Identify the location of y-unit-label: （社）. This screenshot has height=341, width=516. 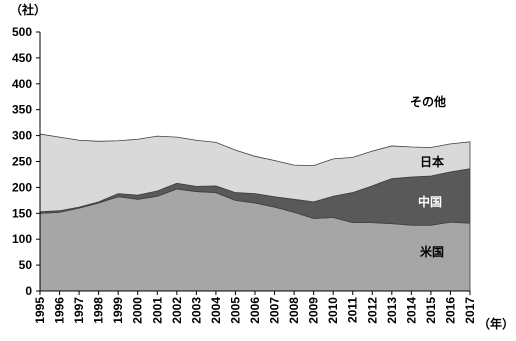
(28, 9).